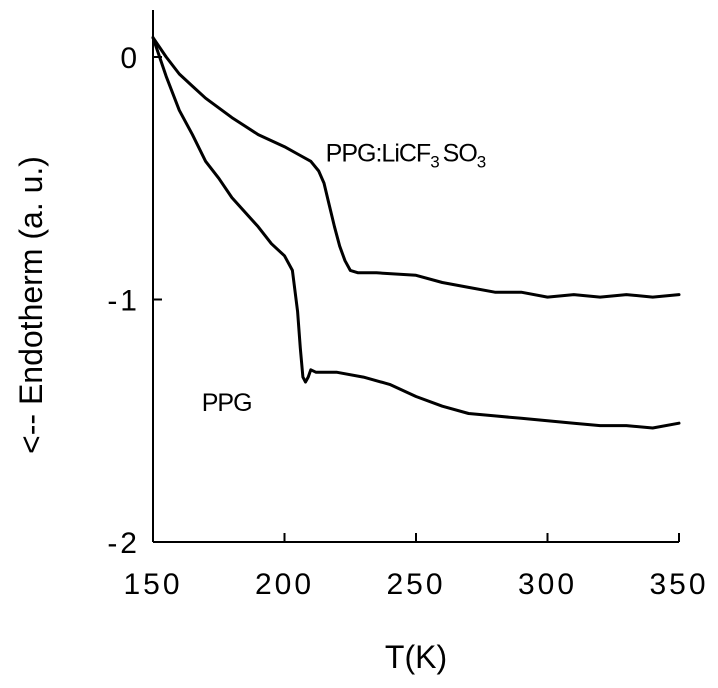 Image resolution: width=718 pixels, height=688 pixels. Describe the element at coordinates (406, 155) in the screenshot. I see `label-ppg-licf3so3: PPG:LiCF3 SO3` at that location.